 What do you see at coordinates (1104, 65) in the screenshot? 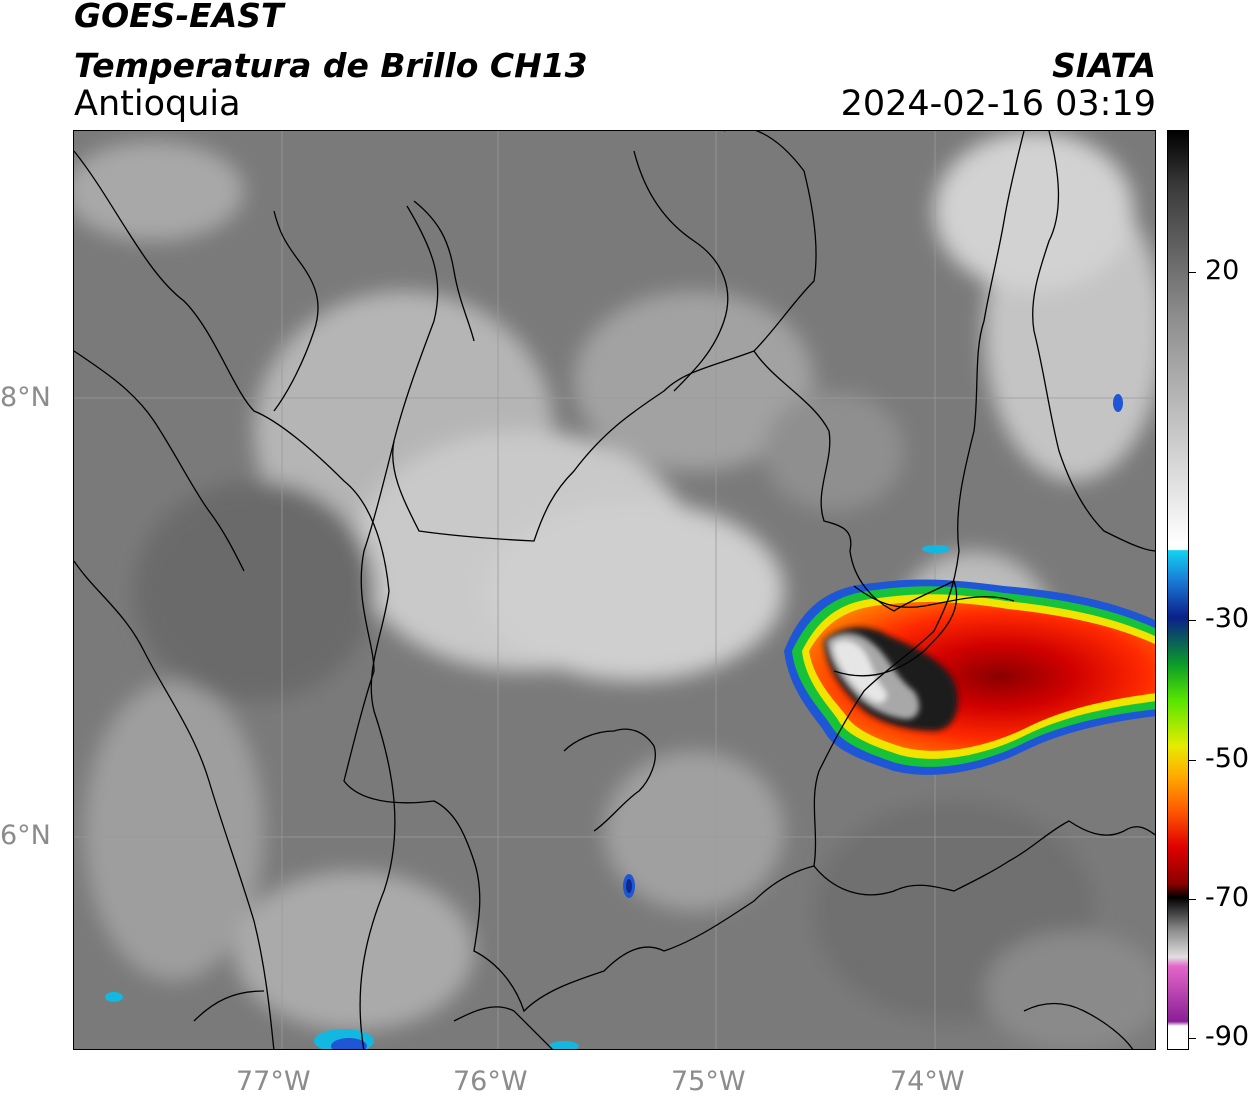
I see `agency-label: SIATA` at bounding box center [1104, 65].